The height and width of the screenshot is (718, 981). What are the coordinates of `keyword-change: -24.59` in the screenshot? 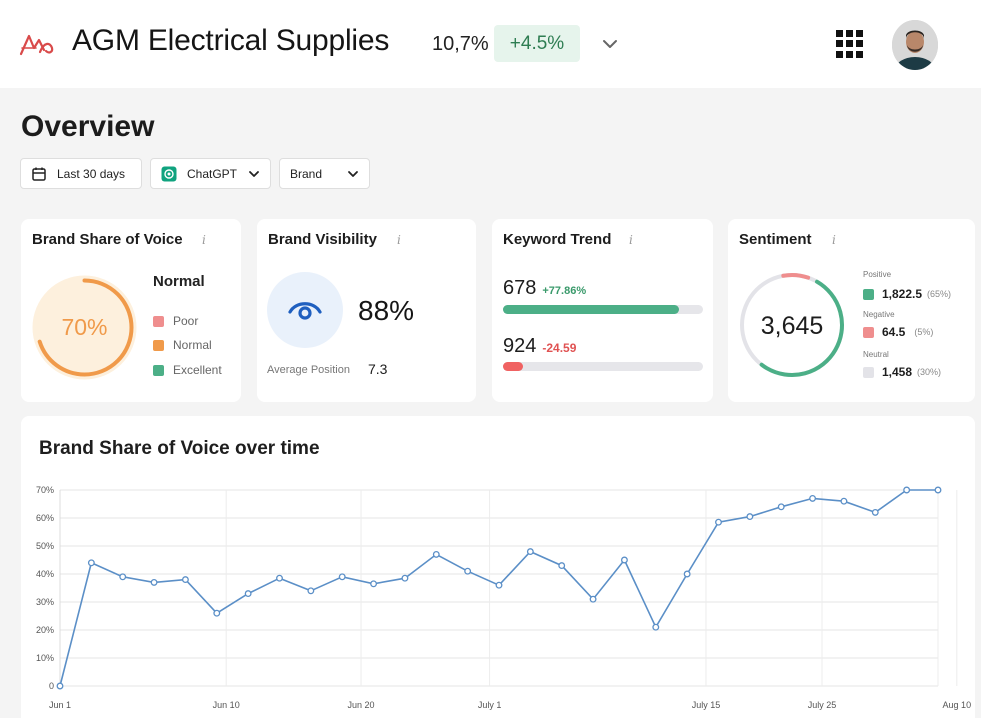 It's located at (559, 348).